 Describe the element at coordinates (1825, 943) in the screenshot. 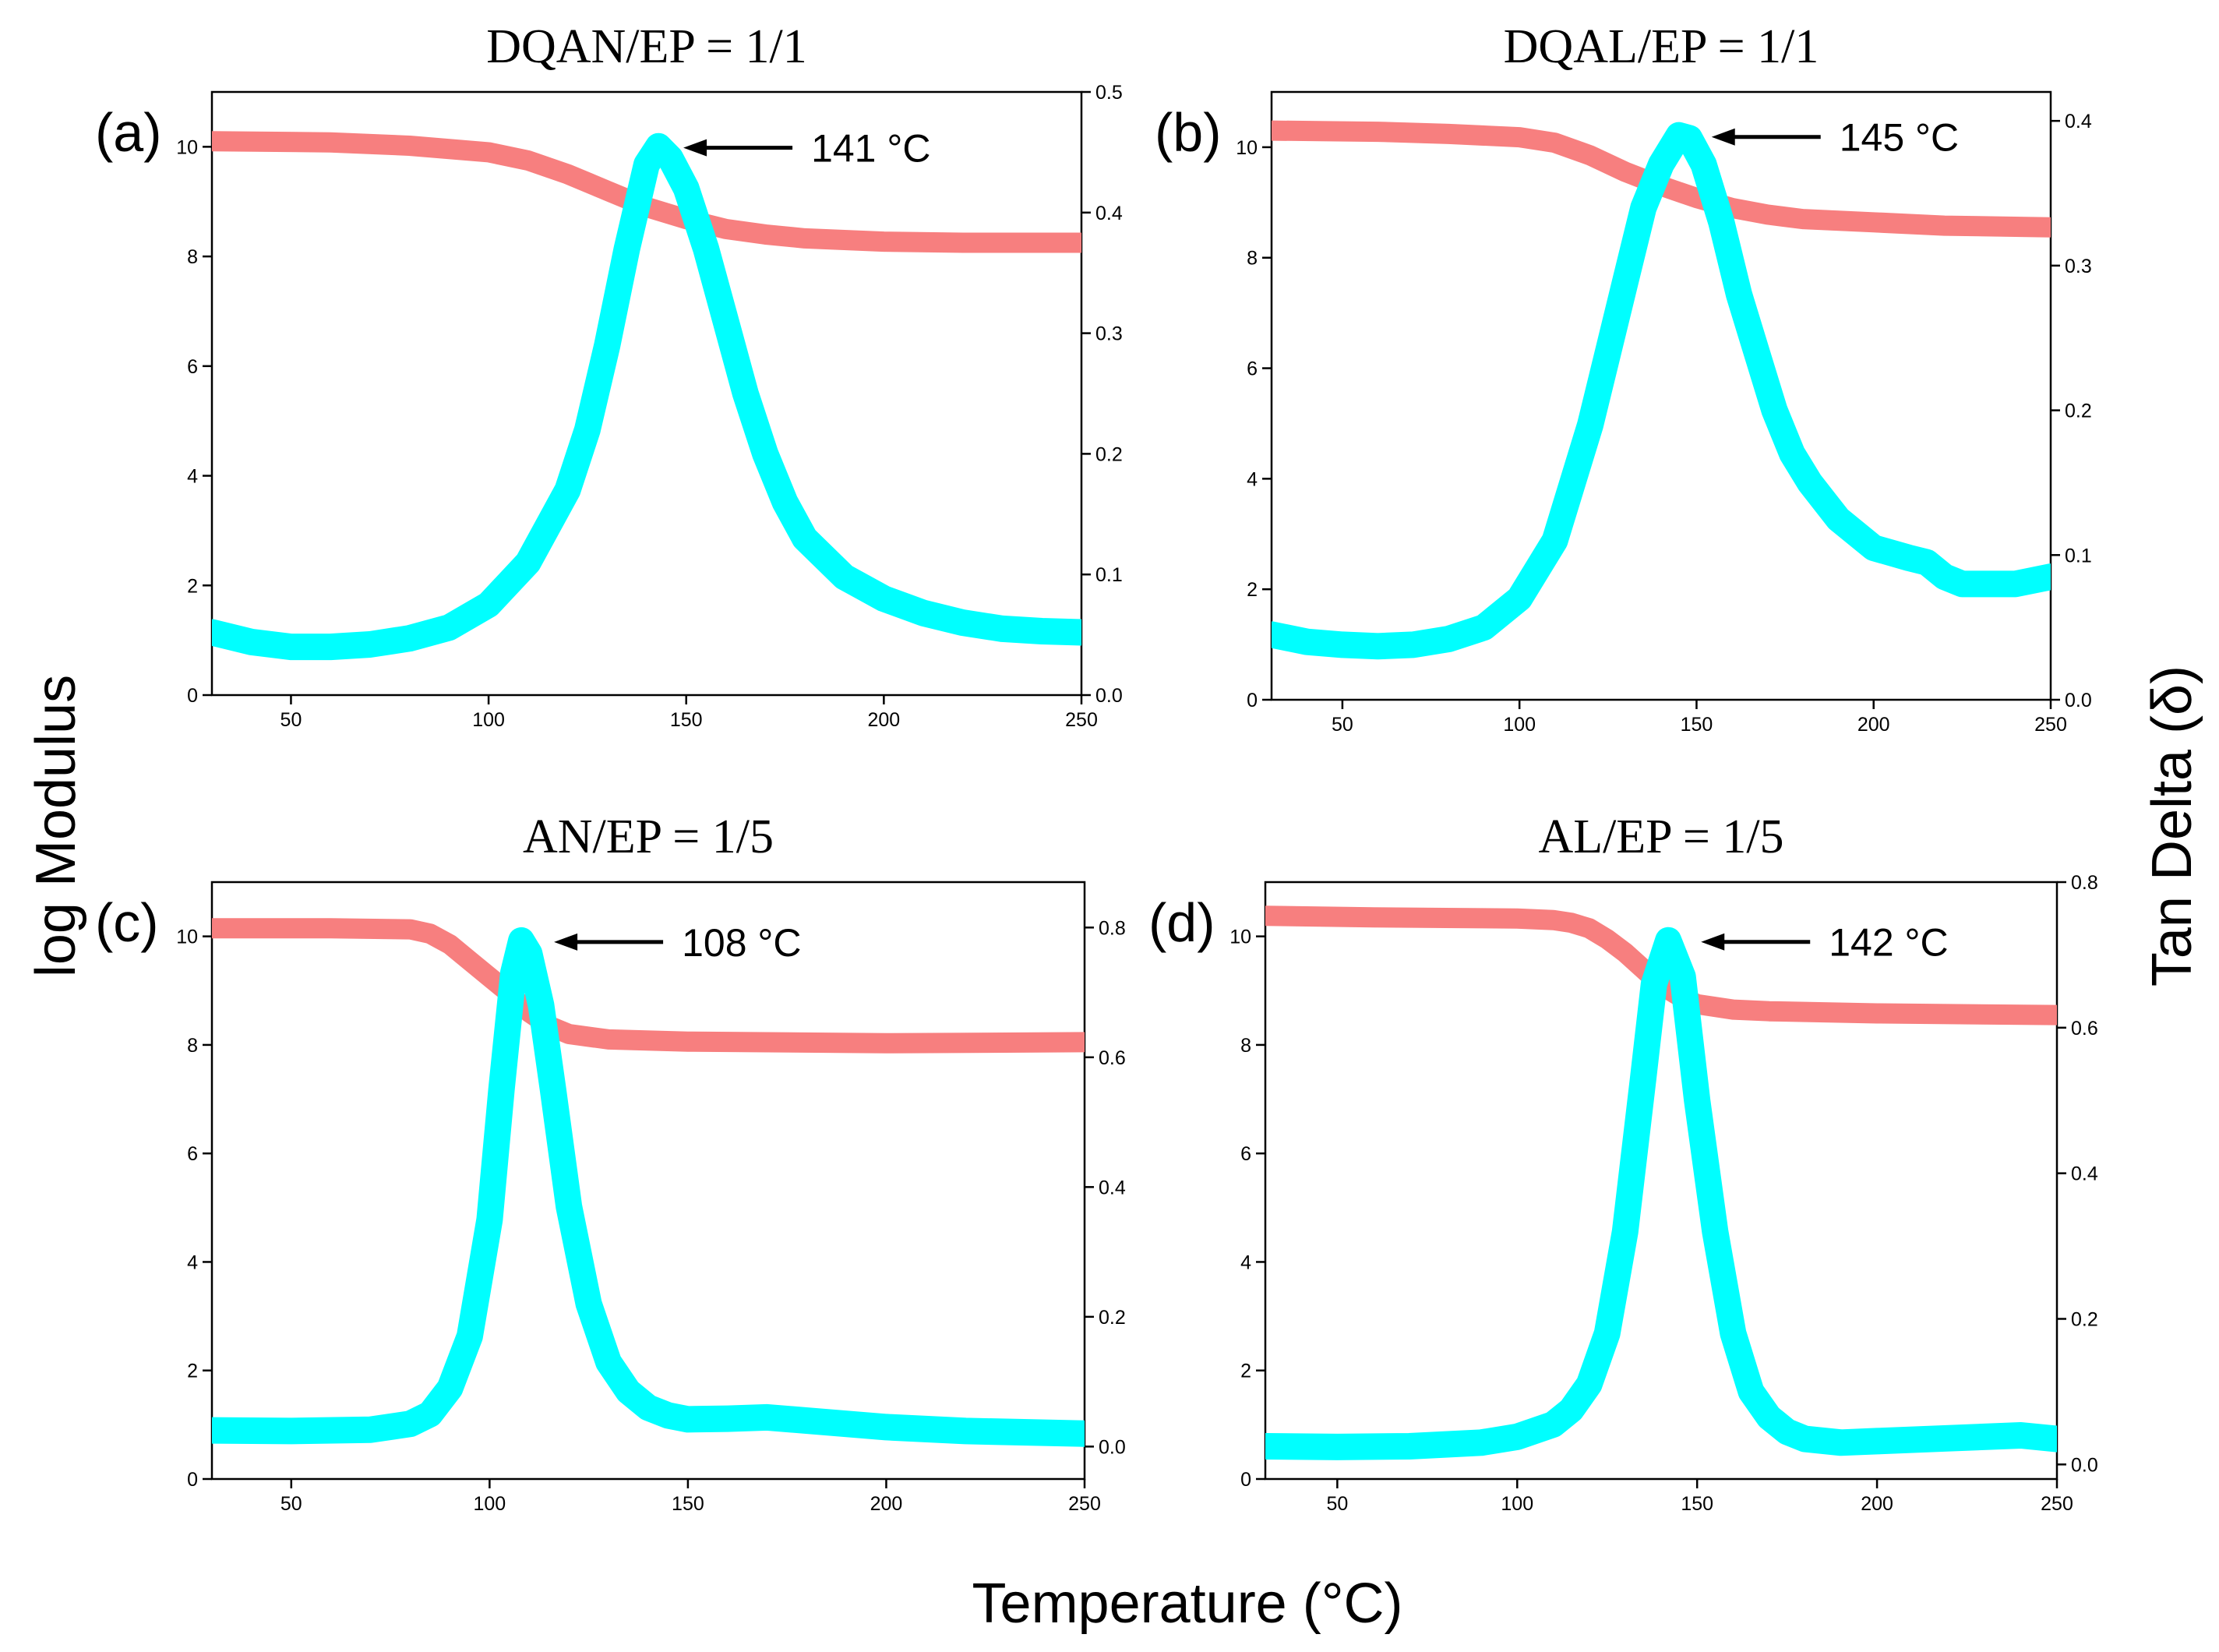

I see `peak-annotation: 142 °C` at that location.